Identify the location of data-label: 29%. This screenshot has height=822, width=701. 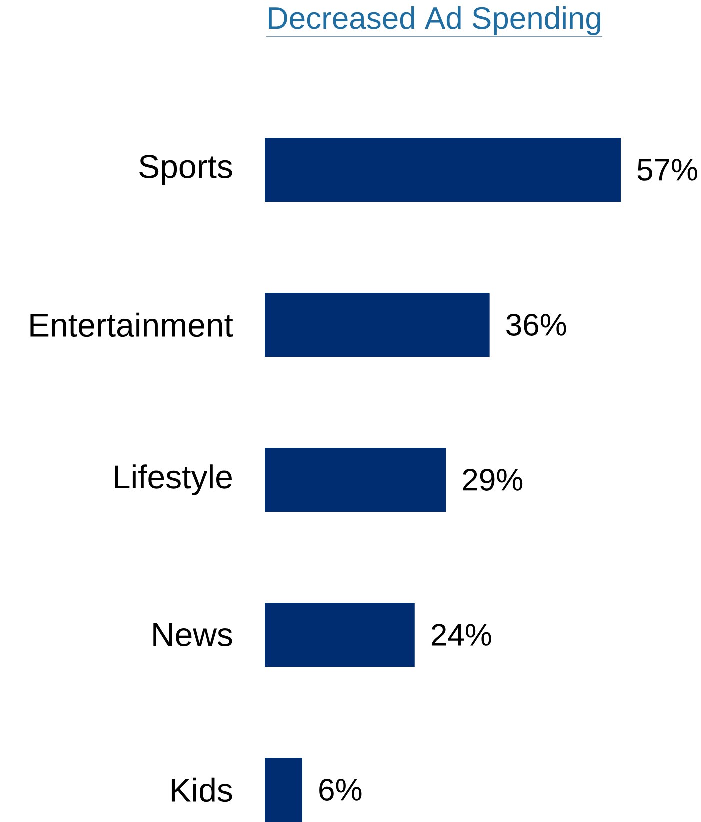
(493, 480).